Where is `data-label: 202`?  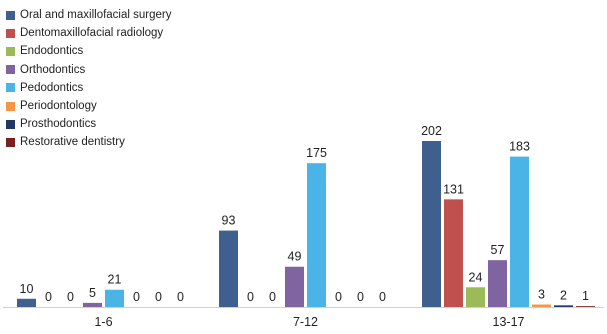
data-label: 202 is located at coordinates (431, 131).